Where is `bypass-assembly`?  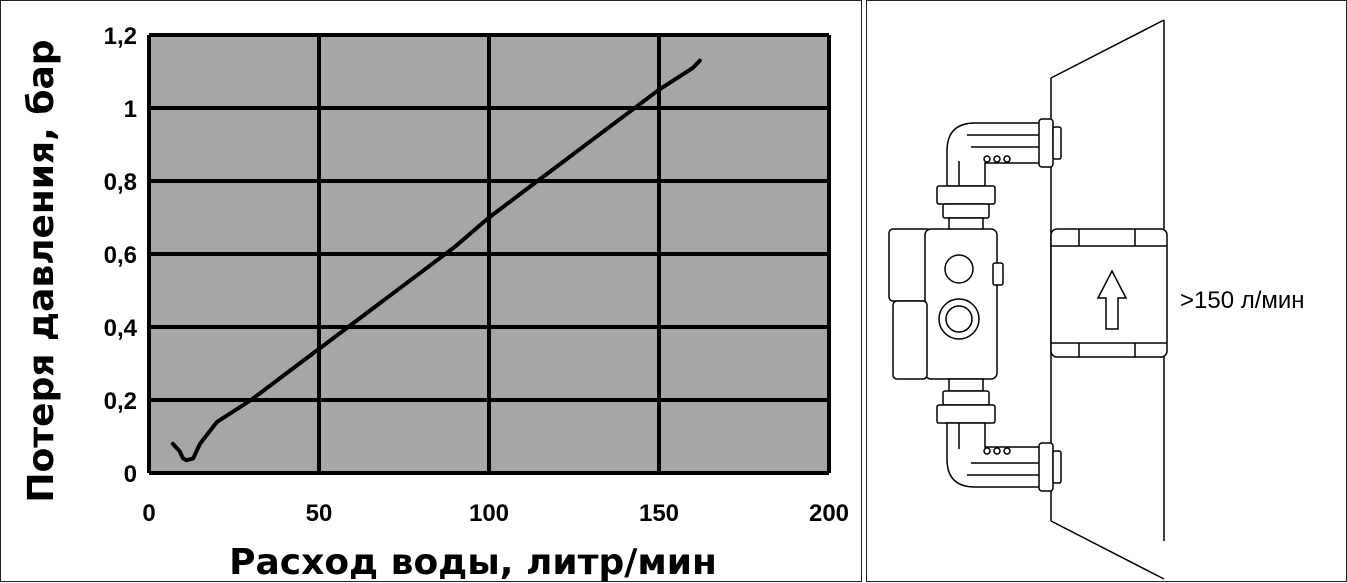
bypass-assembly is located at coordinates (975, 305).